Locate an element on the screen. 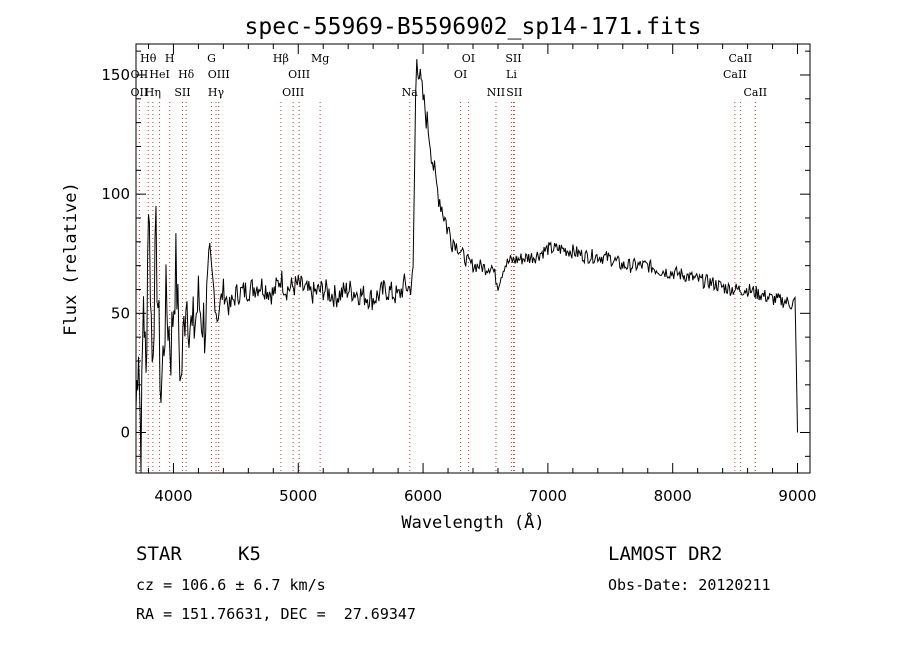 Image resolution: width=900 pixels, height=650 pixels. spectral-line-label: G is located at coordinates (211, 58).